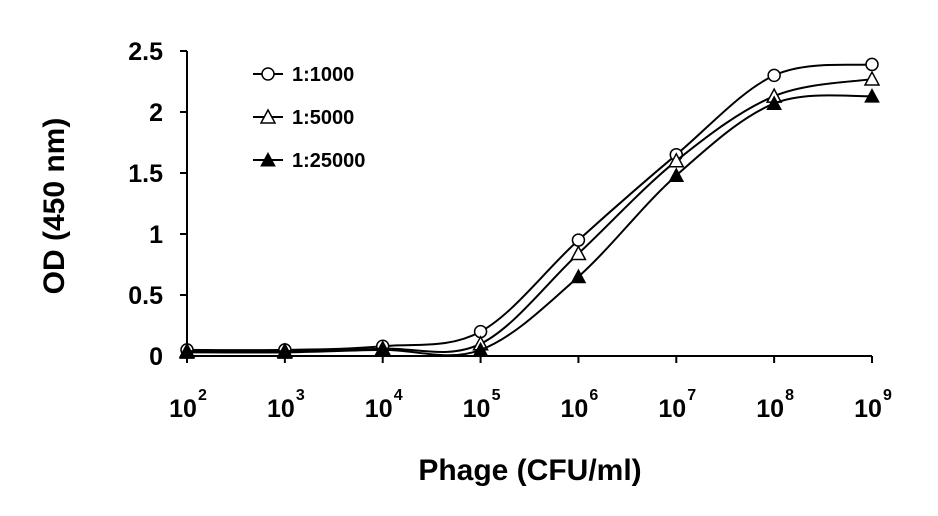 The width and height of the screenshot is (938, 516). I want to click on y-tick-label: 2, so click(156, 113).